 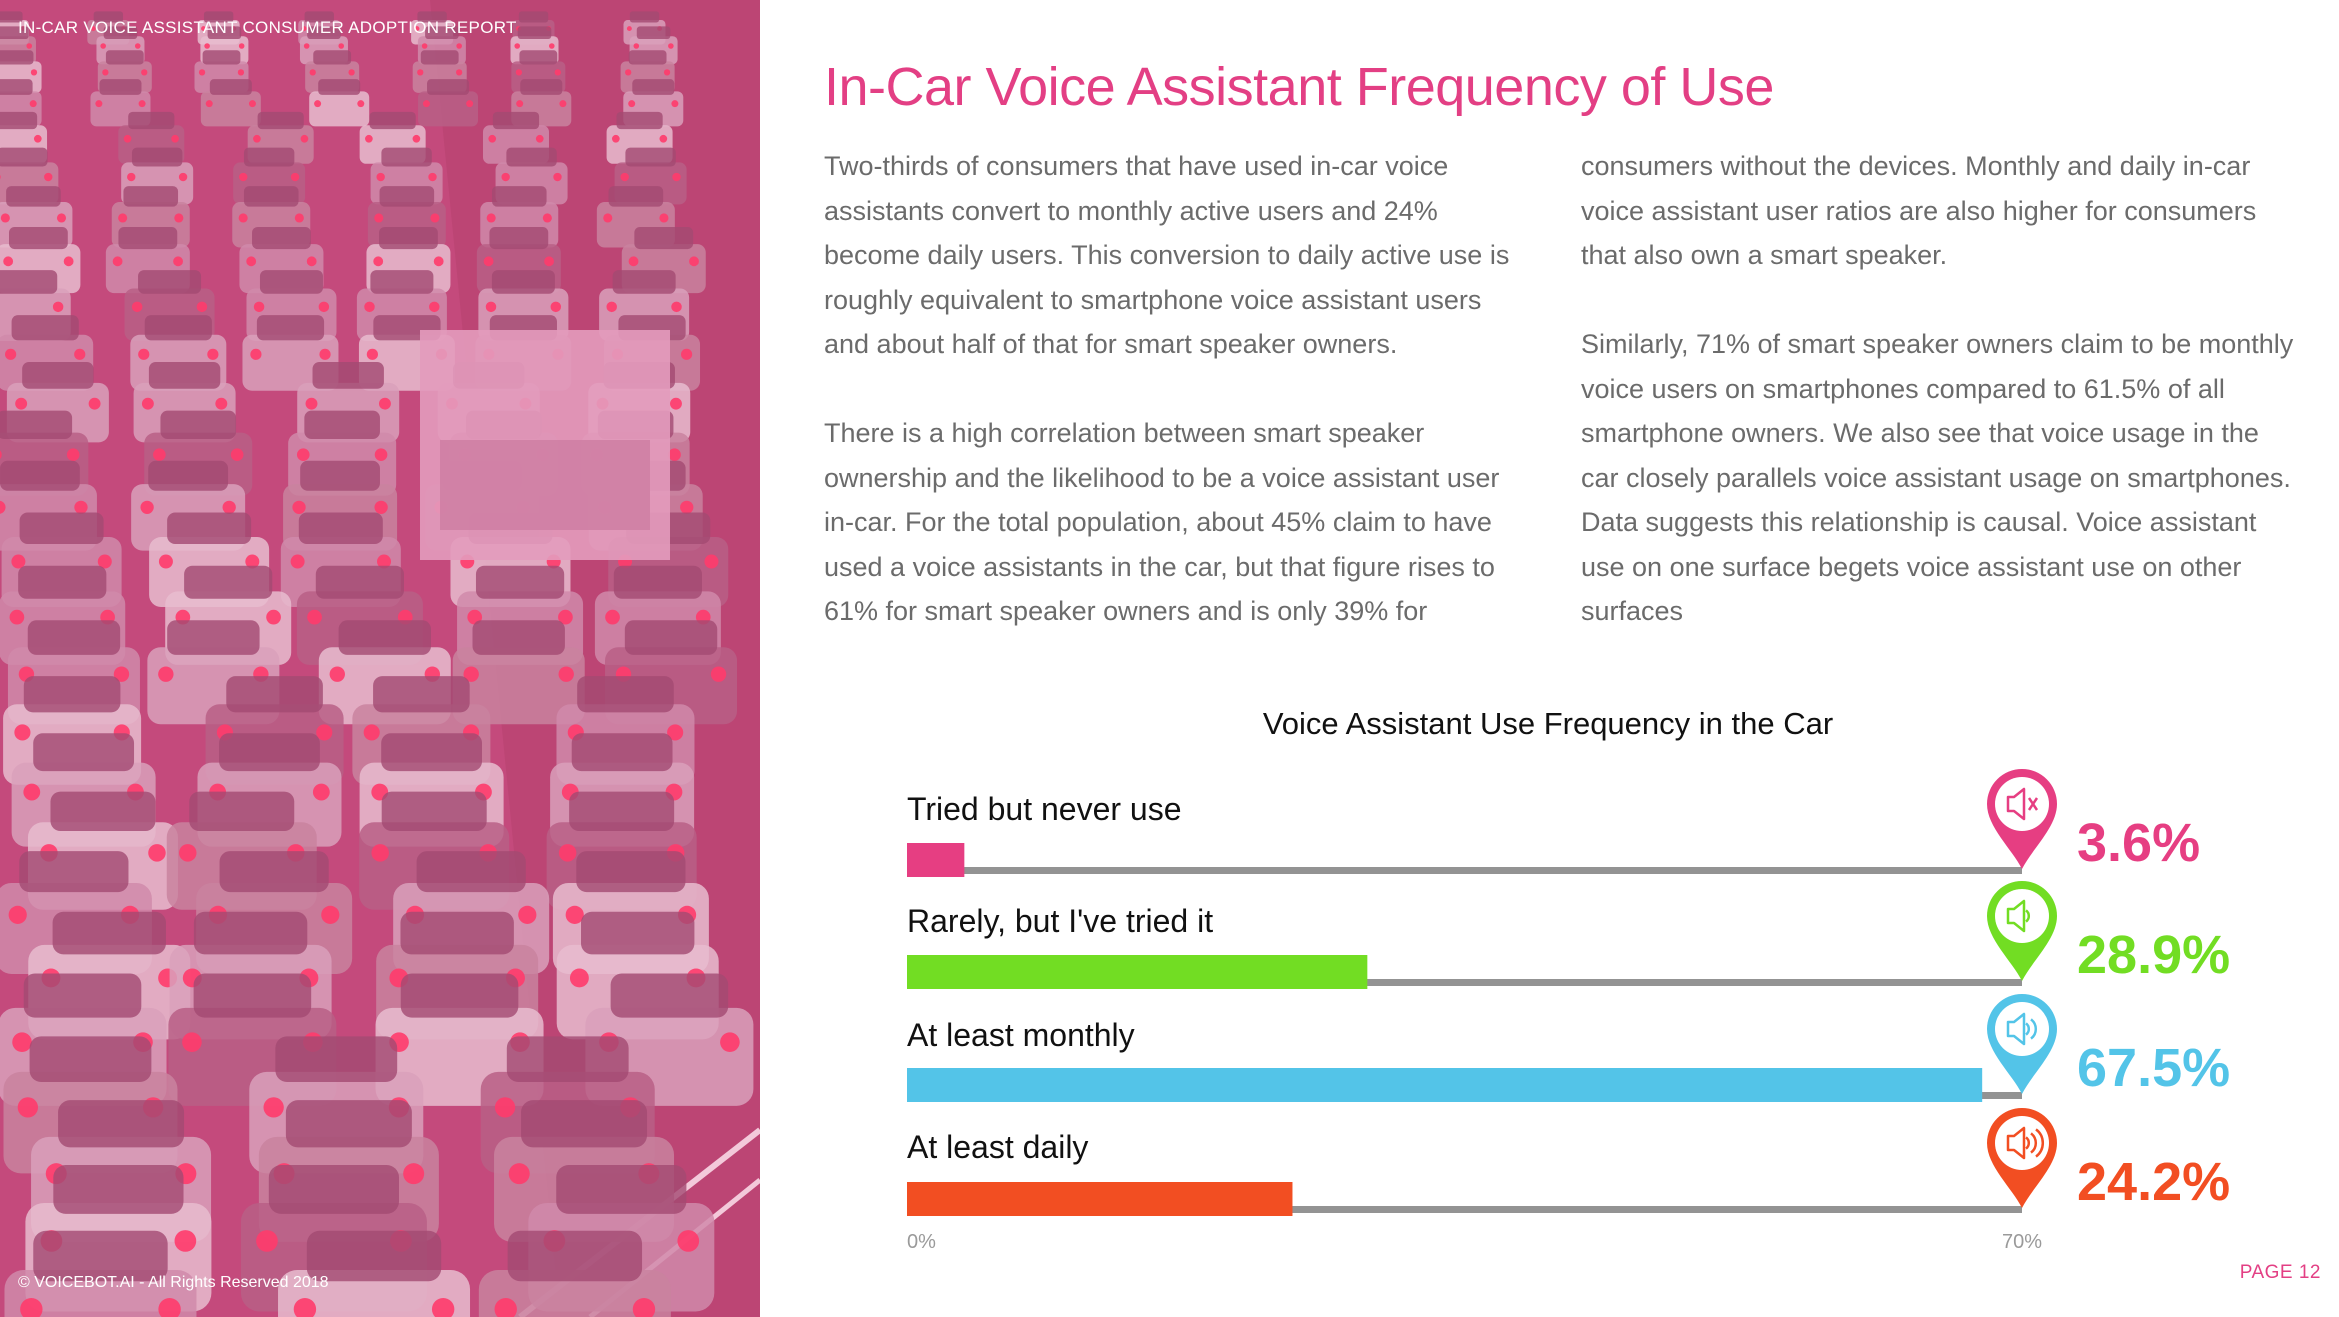 What do you see at coordinates (1299, 87) in the screenshot?
I see `page-title: In-Car Voice Assistant Frequency of Use` at bounding box center [1299, 87].